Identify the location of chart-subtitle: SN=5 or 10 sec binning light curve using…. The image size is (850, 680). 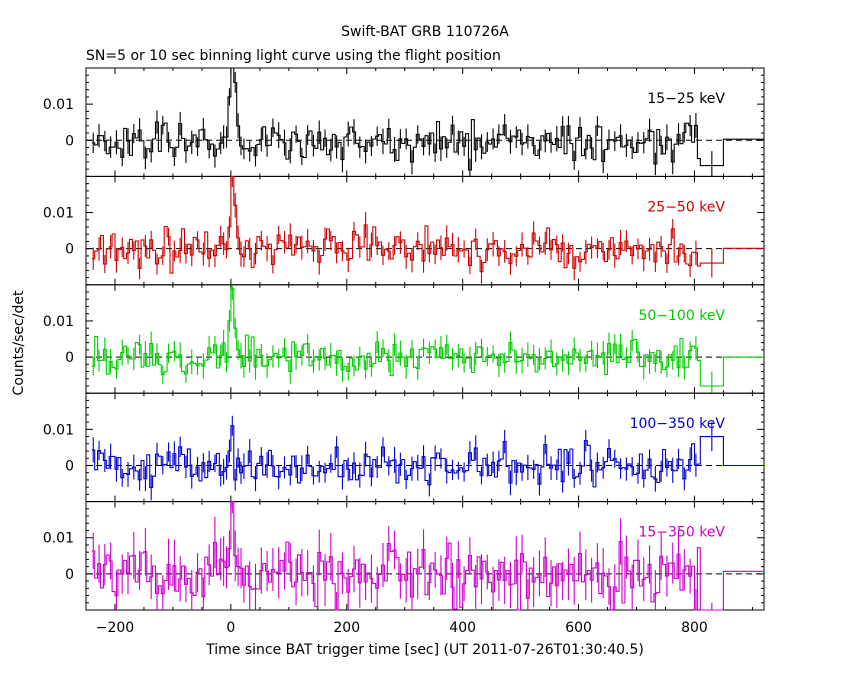
(293, 56).